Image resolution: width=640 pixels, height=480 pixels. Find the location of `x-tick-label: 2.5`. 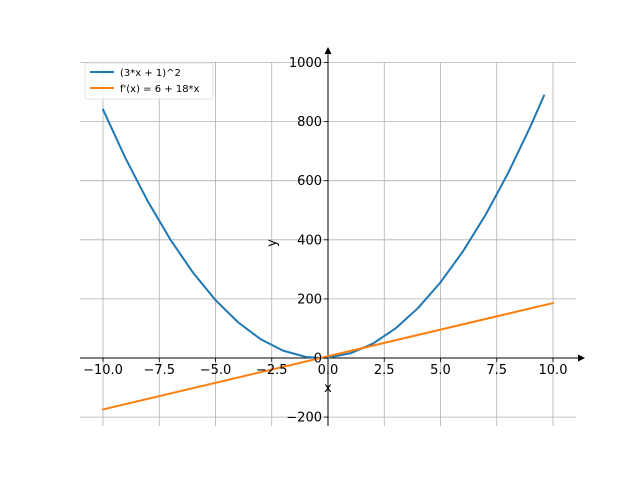

x-tick-label: 2.5 is located at coordinates (384, 370).